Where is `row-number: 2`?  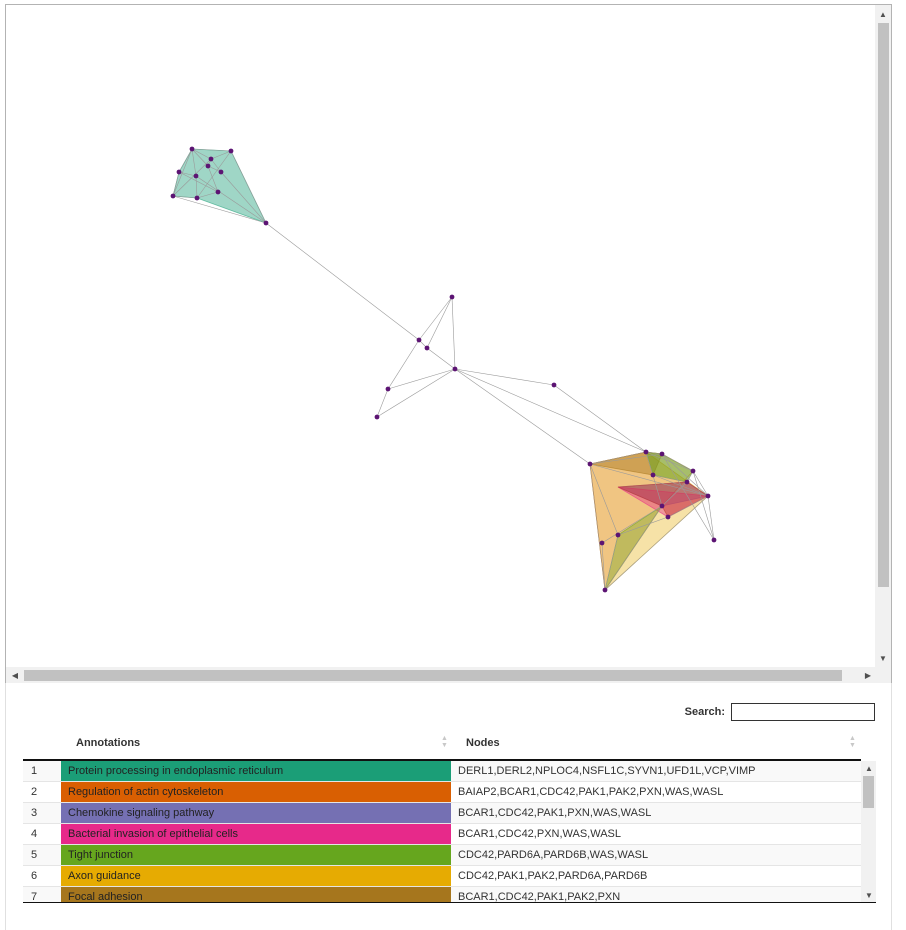
row-number: 2 is located at coordinates (34, 792).